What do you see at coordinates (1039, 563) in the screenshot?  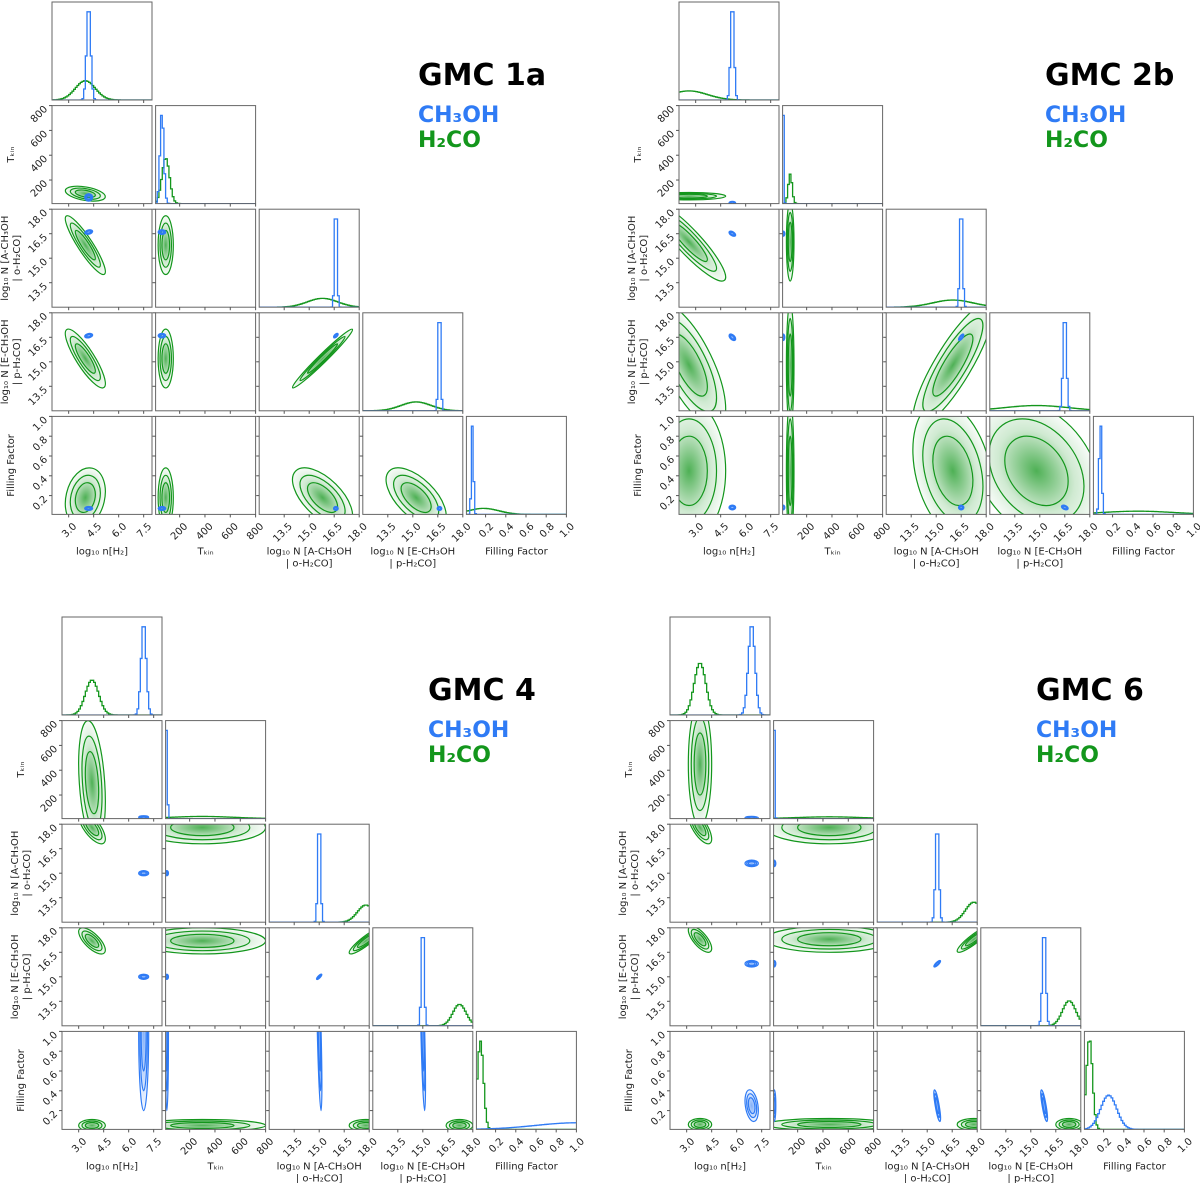 I see `x-axis-label: | p-H₂CO]` at bounding box center [1039, 563].